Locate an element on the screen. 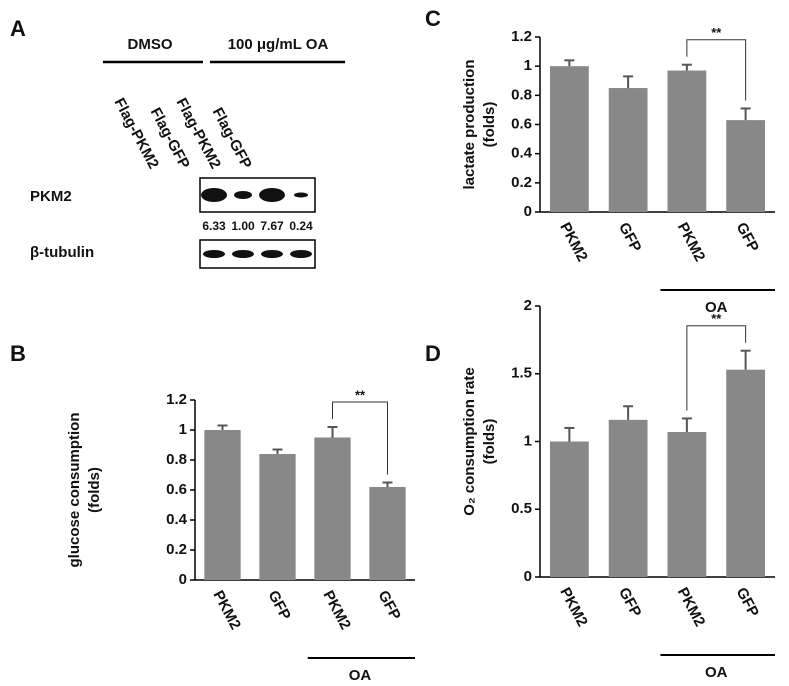 The image size is (789, 686). row-label: PKM2 is located at coordinates (51, 196).